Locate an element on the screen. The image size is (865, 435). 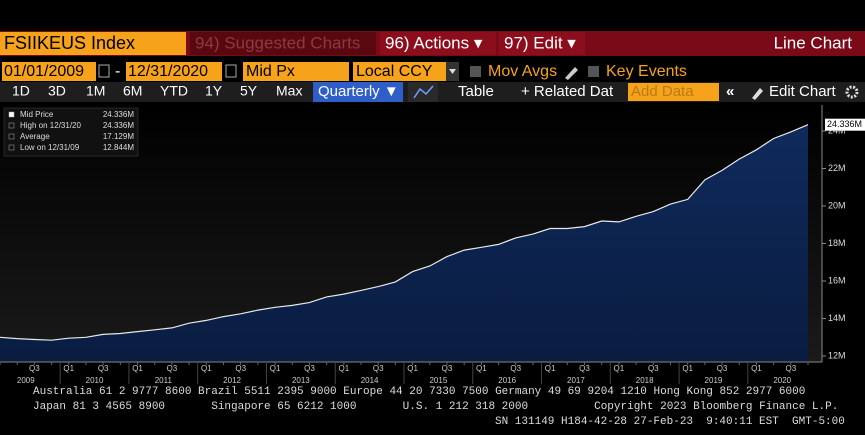
end-date-field is located at coordinates (174, 71).